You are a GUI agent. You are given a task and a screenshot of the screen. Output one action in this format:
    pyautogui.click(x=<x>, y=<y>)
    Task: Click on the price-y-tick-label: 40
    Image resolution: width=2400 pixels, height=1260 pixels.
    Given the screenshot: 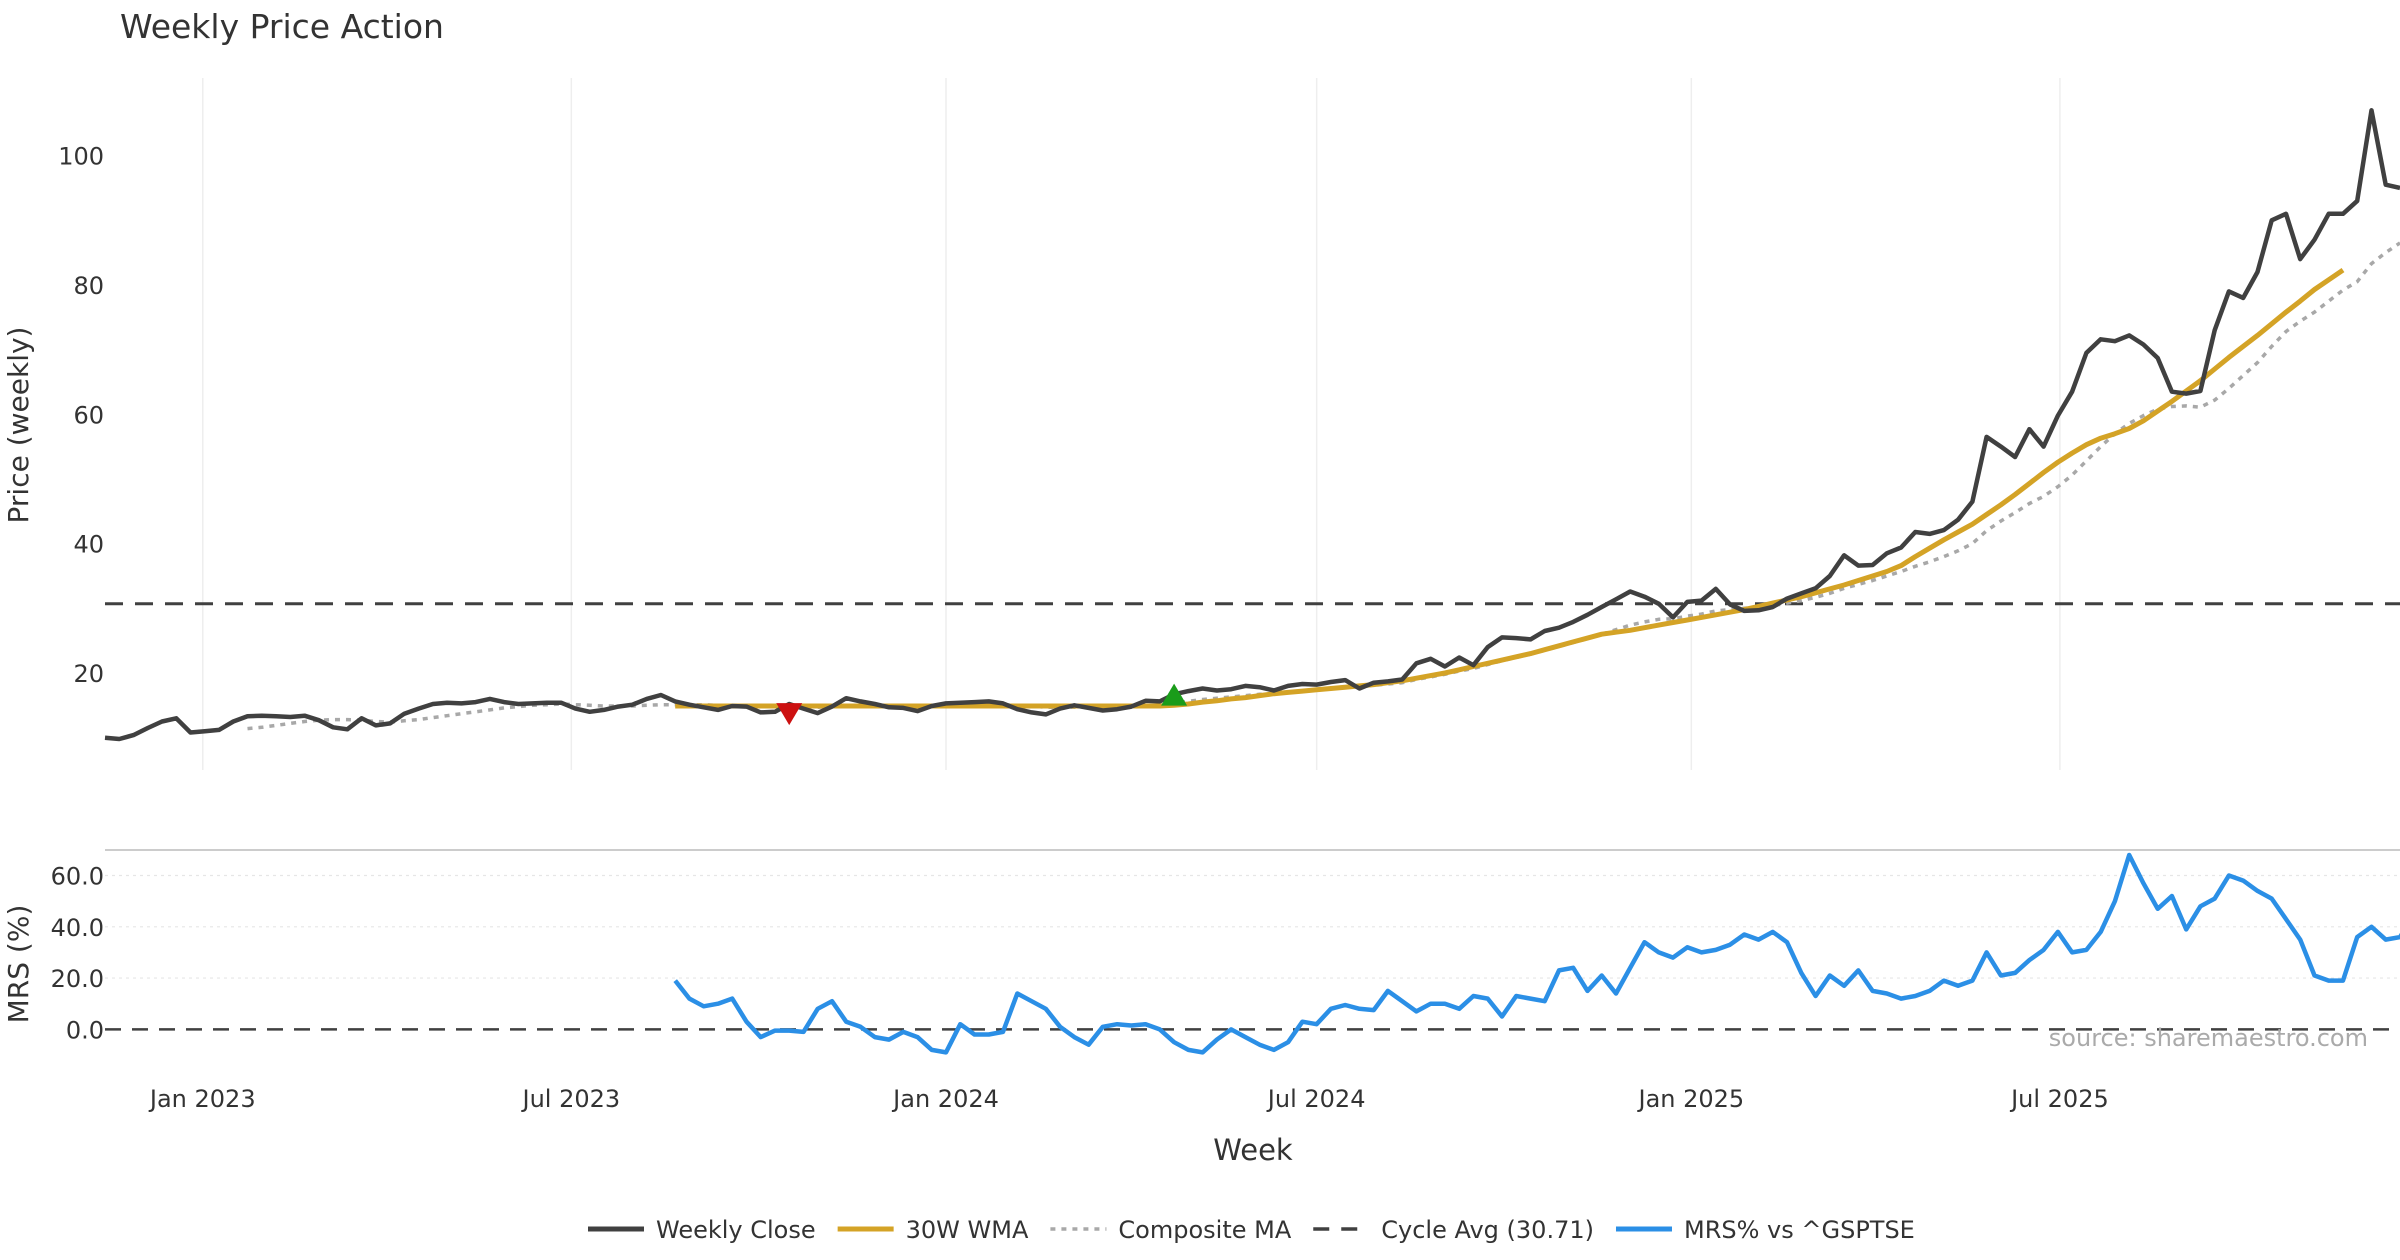 What is the action you would take?
    pyautogui.click(x=88, y=545)
    